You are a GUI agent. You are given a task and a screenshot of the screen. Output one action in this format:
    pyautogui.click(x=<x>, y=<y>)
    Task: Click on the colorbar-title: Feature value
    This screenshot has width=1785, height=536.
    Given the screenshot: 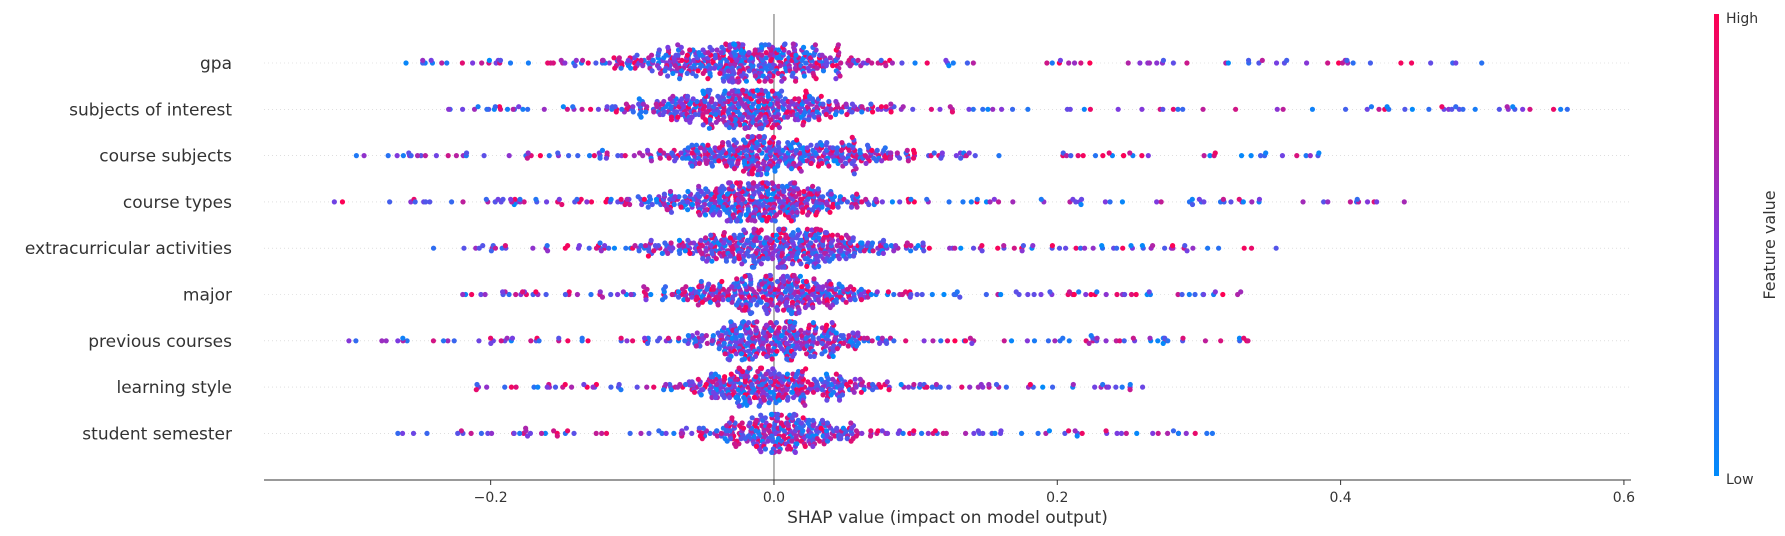 What is the action you would take?
    pyautogui.click(x=1769, y=244)
    